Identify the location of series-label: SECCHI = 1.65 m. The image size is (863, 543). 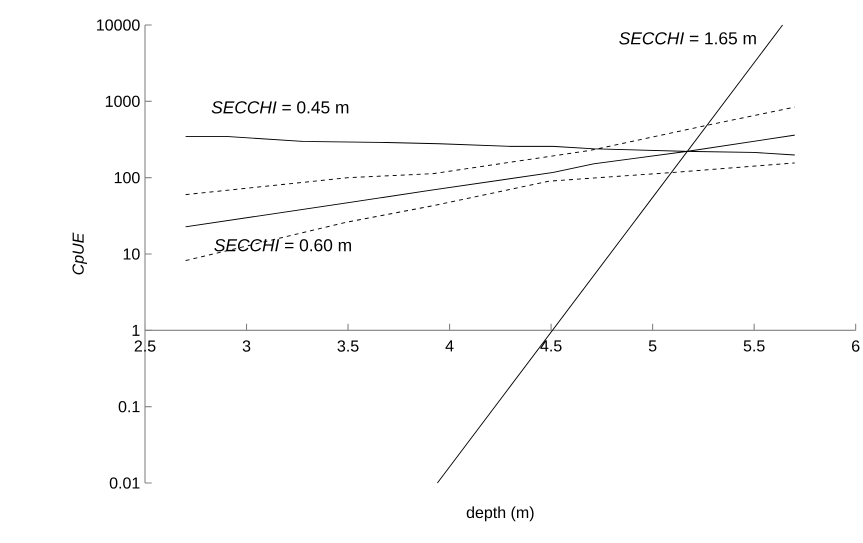
(687, 38).